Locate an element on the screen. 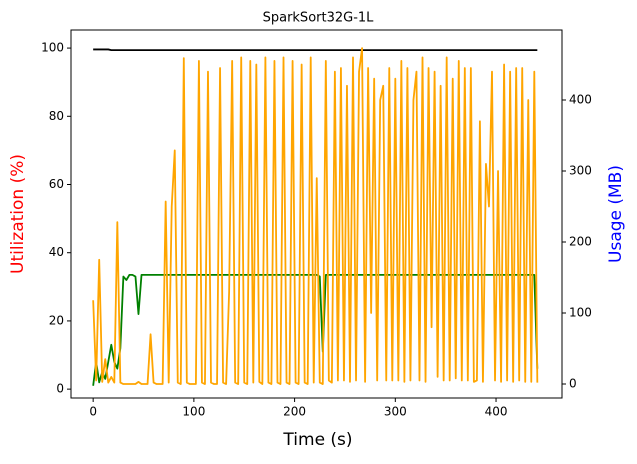 This screenshot has width=637, height=464. y2-tick-label: 400 is located at coordinates (580, 100).